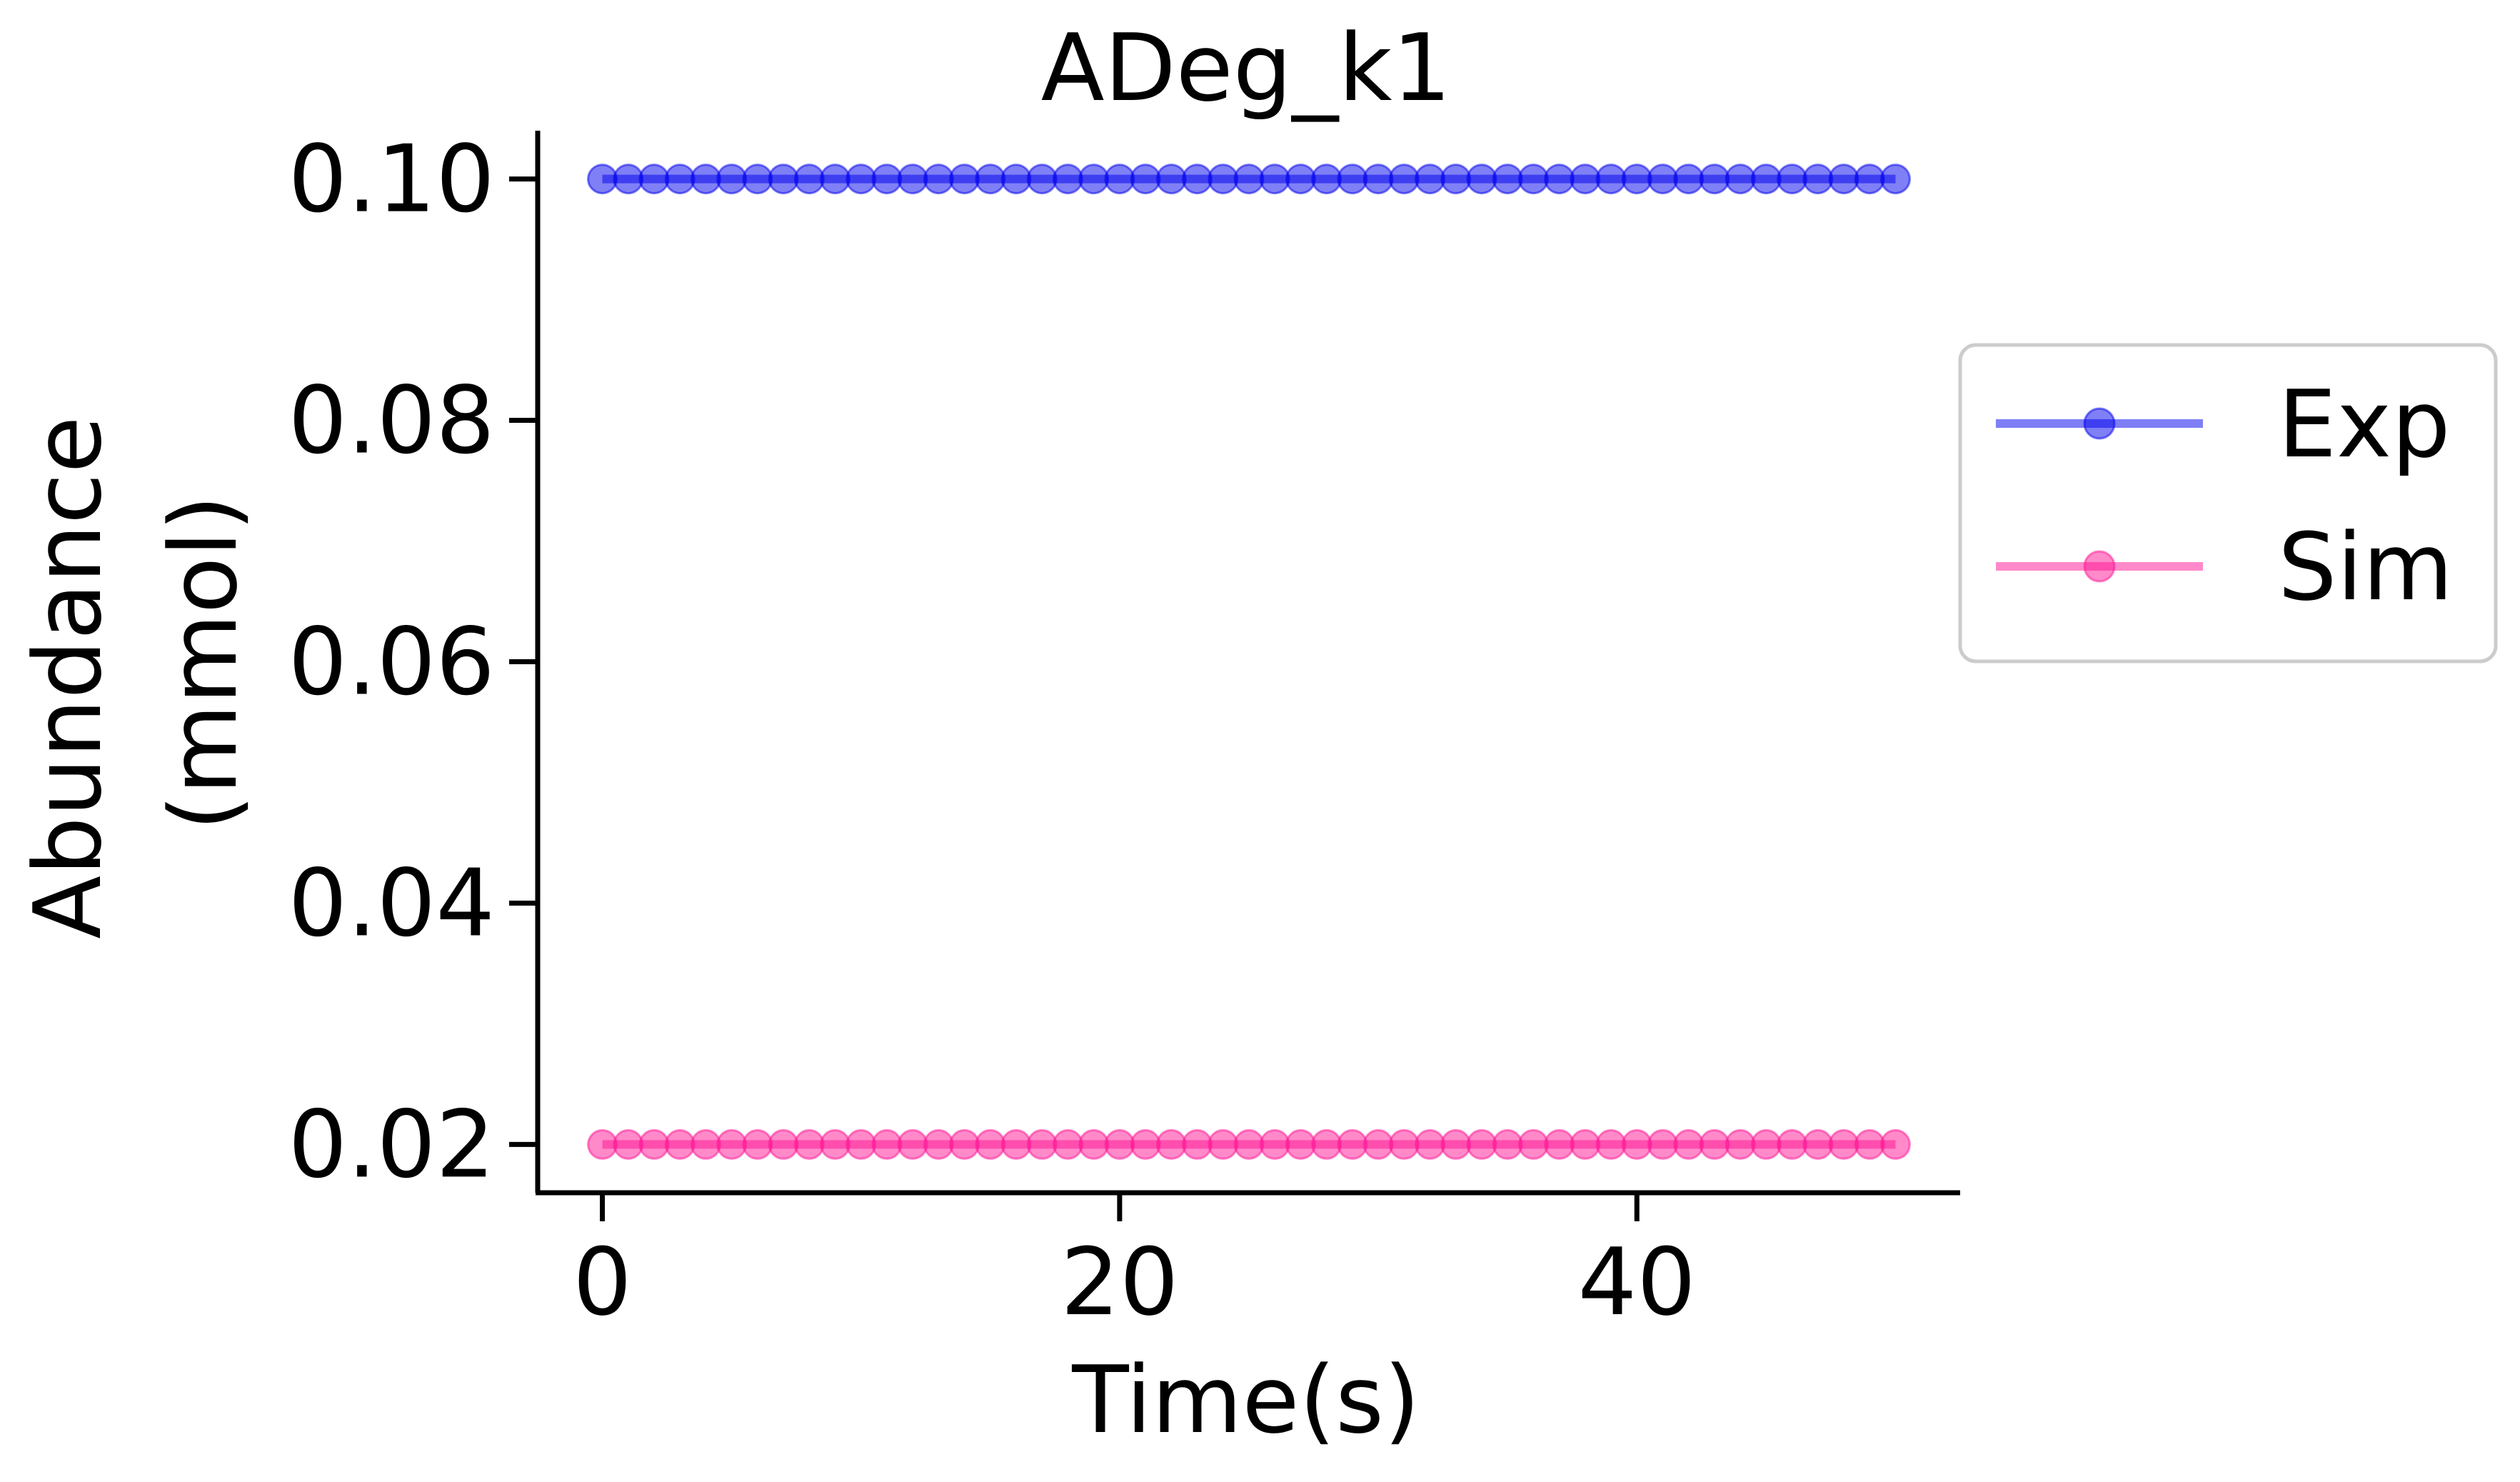 The height and width of the screenshot is (1482, 2520). I want to click on y-ticks: 0.02 0.04 0.06 0.08 0.10, so click(413, 661).